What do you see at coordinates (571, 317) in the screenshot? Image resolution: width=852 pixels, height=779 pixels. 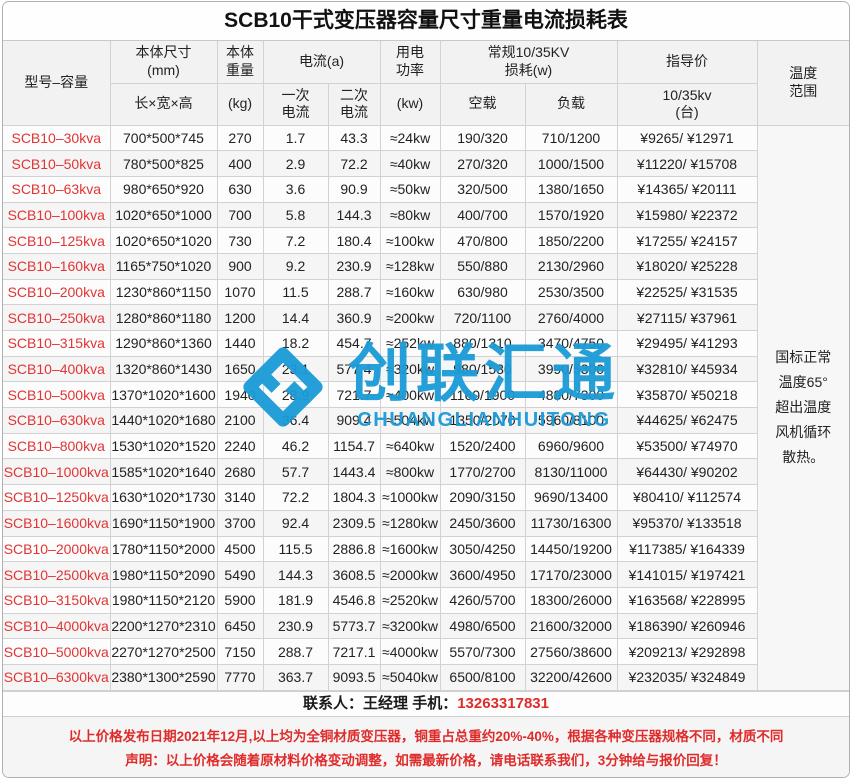 I see `cell-load: 2760/4000` at bounding box center [571, 317].